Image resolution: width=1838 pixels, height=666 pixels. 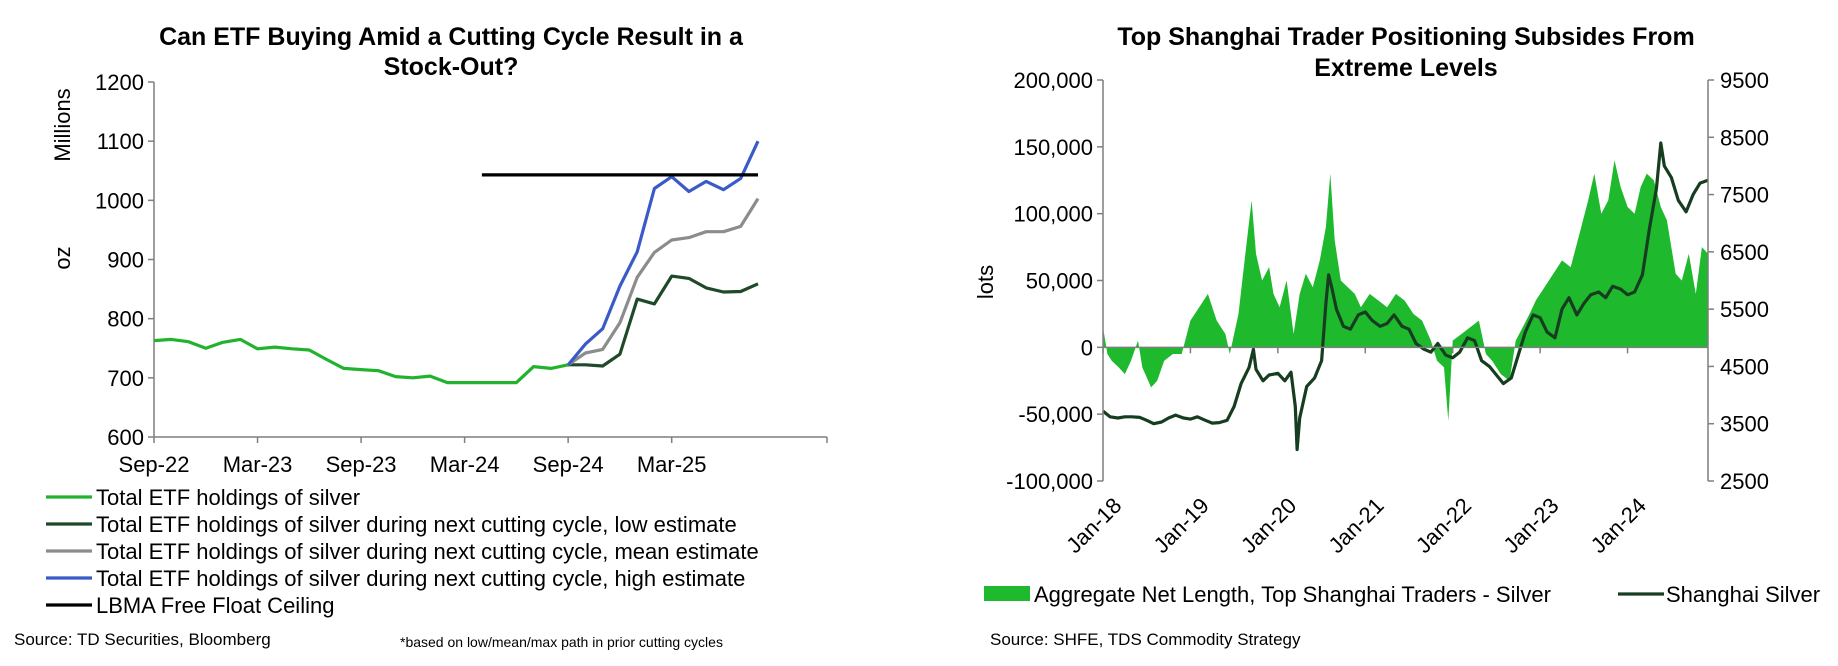 I want to click on chart1-y-tick-label: 1100, so click(x=120, y=141).